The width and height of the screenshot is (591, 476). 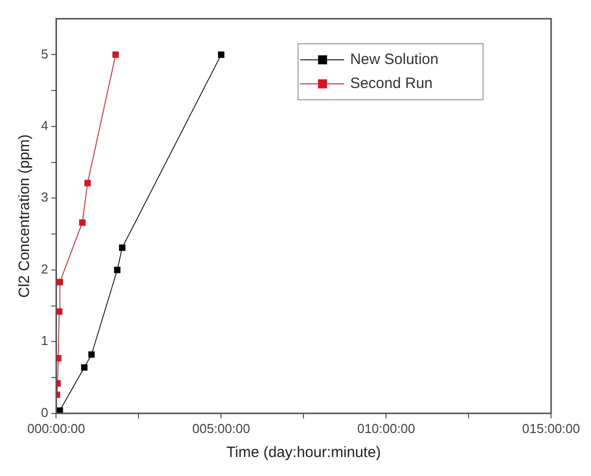 I want to click on y-axis-title: Cl2 Concentration (ppm), so click(x=25, y=216).